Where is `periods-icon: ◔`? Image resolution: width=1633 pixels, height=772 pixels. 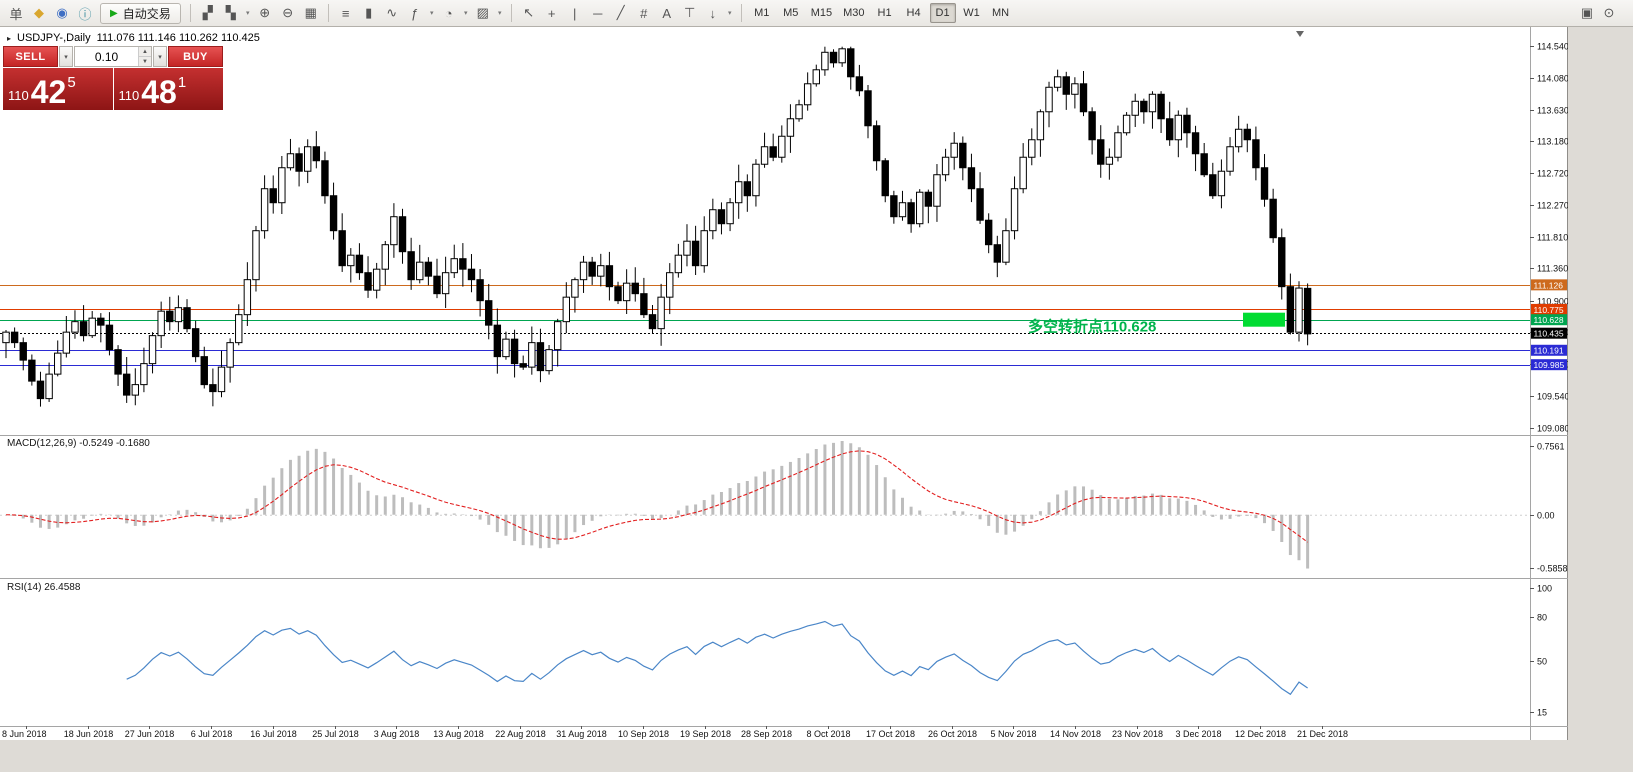
periods-icon: ◔ is located at coordinates (448, 13).